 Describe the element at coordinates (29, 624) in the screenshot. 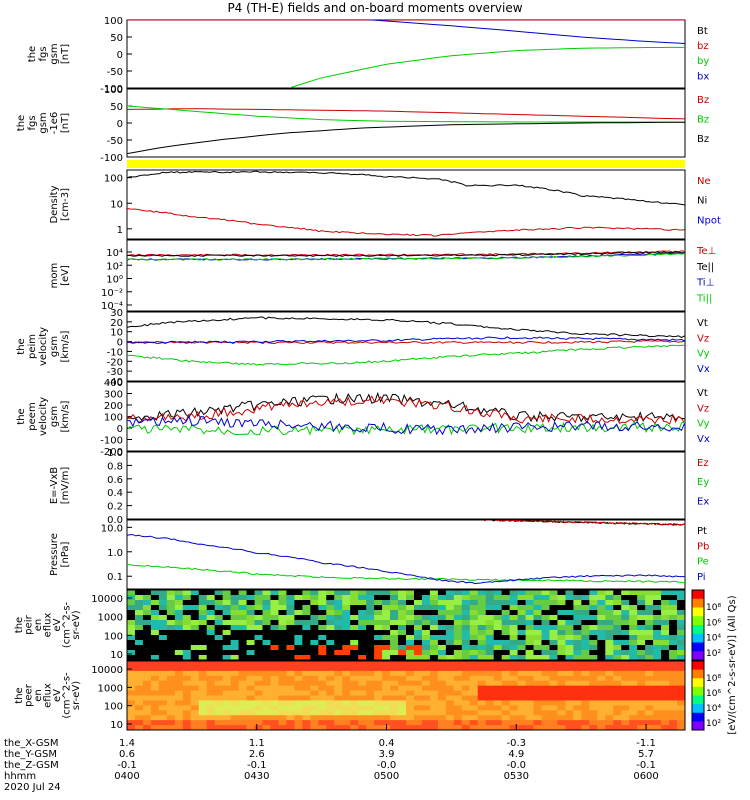

I see `peir-ylabel: peir` at that location.